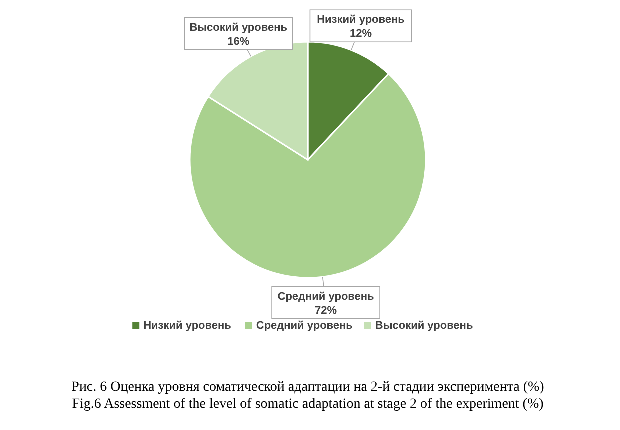 The width and height of the screenshot is (620, 430). Describe the element at coordinates (326, 310) in the screenshot. I see `data-label: 72%` at that location.